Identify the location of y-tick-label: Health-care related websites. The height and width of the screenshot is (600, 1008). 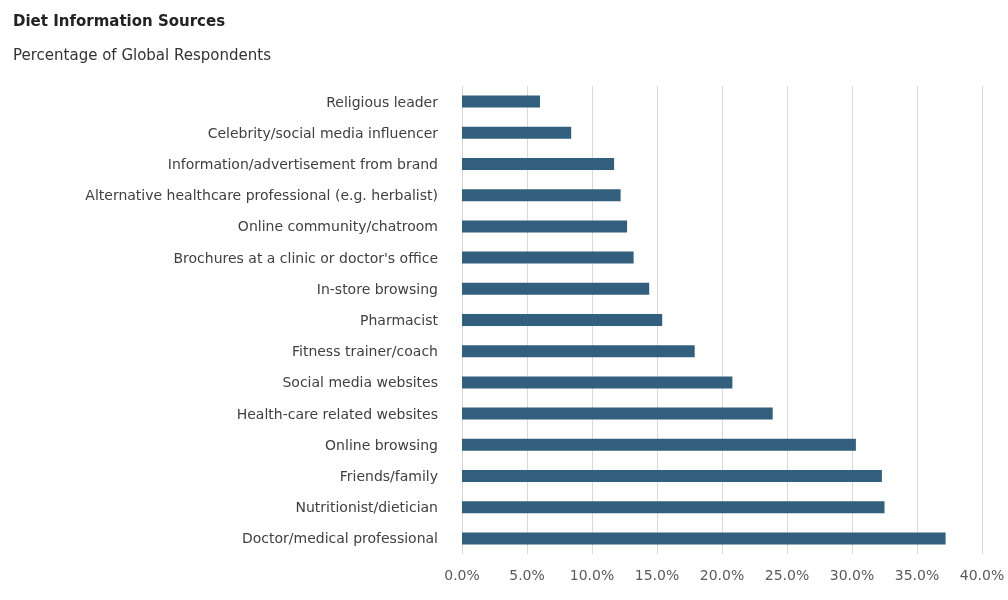
(337, 413).